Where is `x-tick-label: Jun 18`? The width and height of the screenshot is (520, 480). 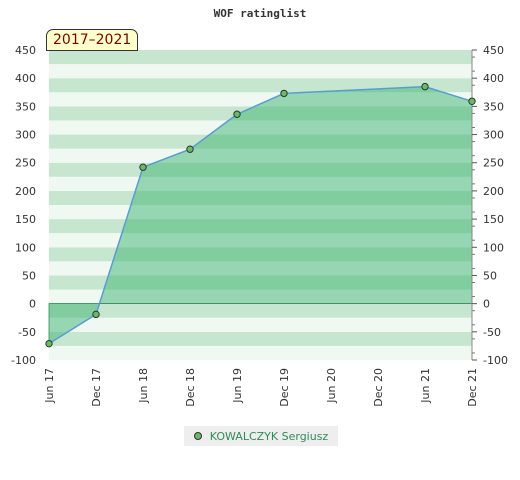
x-tick-label: Jun 18 is located at coordinates (143, 386).